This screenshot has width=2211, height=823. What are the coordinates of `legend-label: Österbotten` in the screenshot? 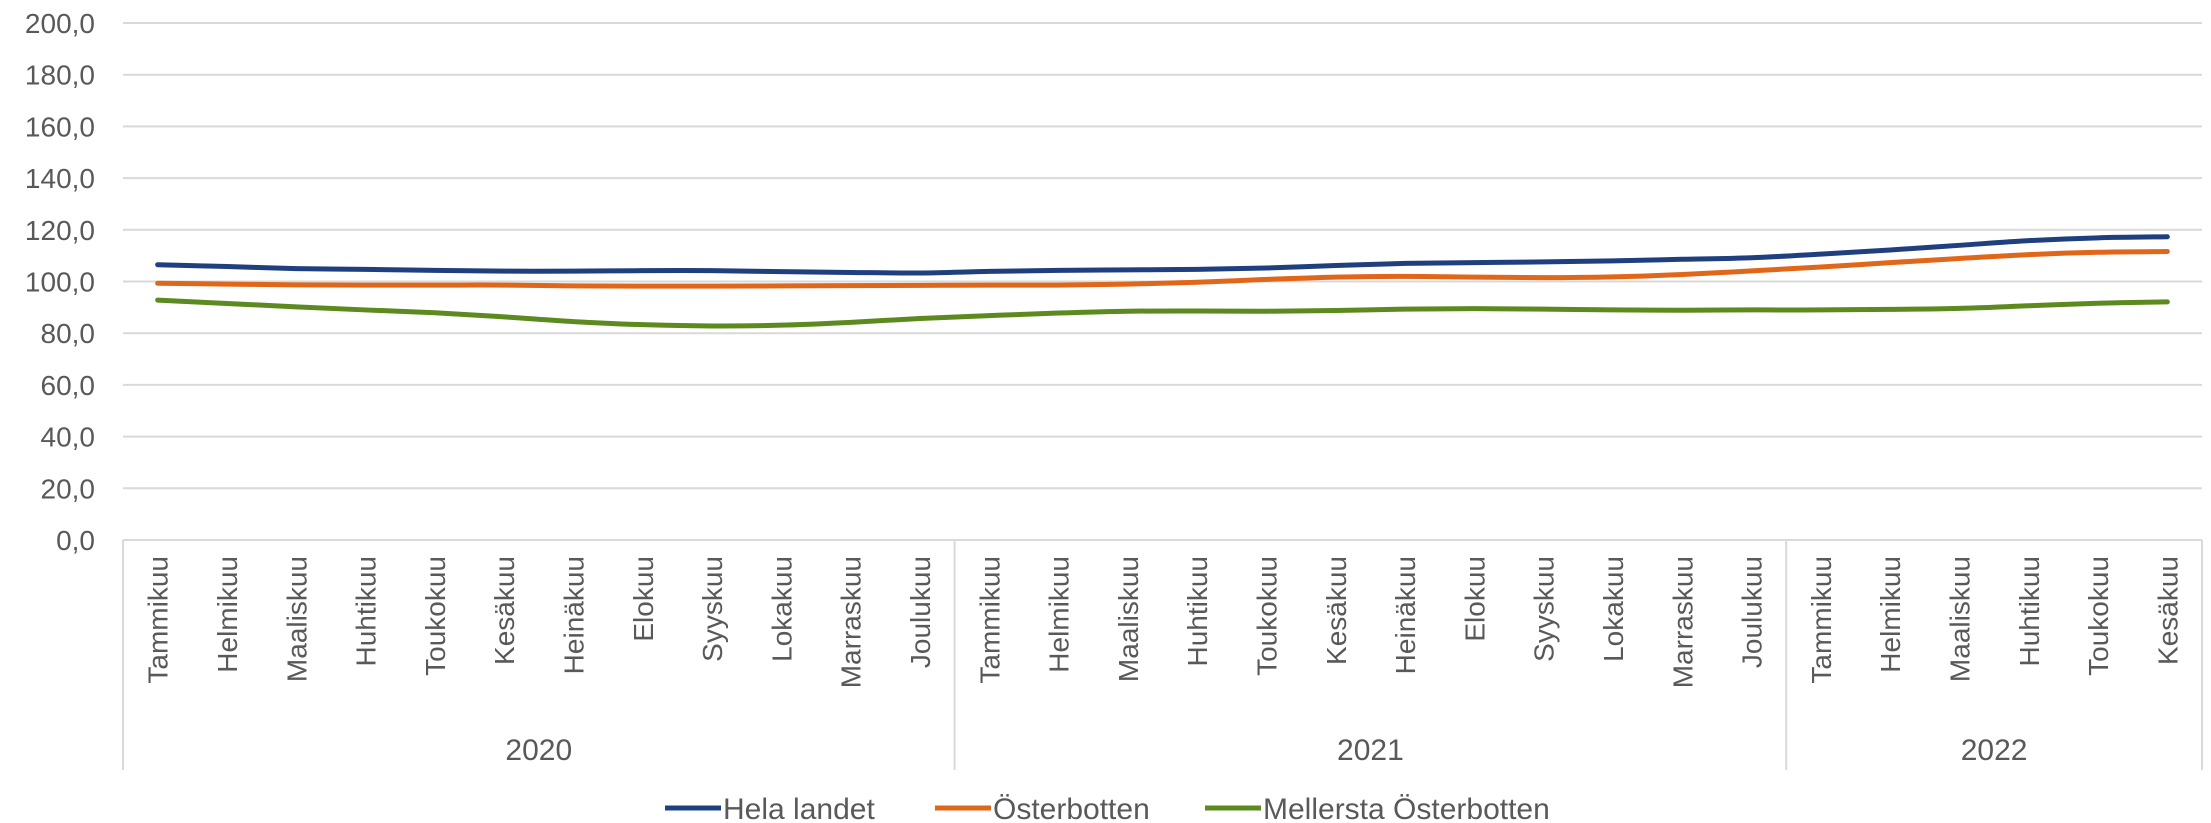 It's located at (1071, 808).